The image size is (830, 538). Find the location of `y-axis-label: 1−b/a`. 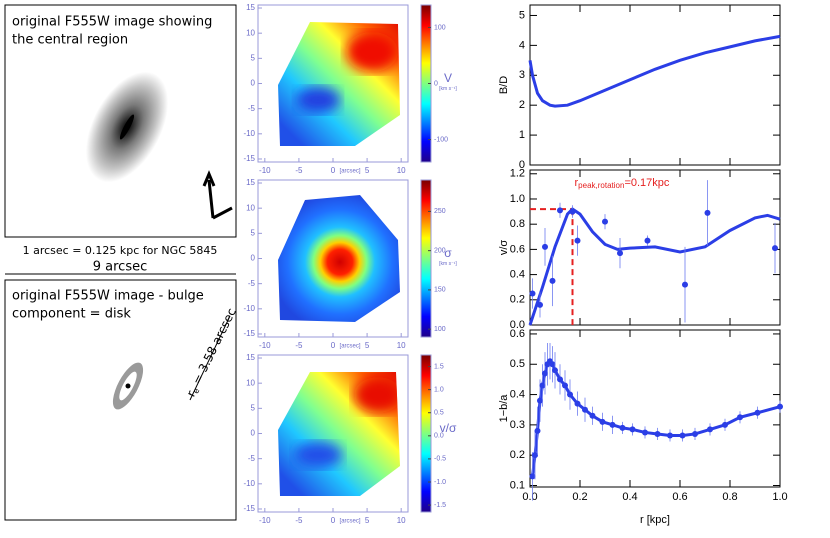

y-axis-label: 1−b/a is located at coordinates (504, 408).